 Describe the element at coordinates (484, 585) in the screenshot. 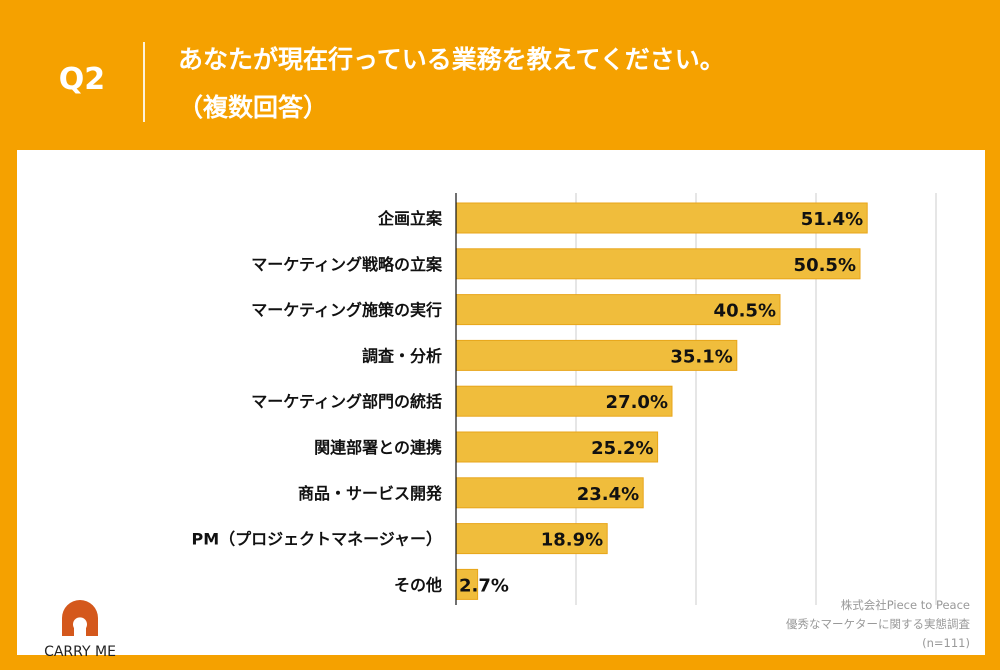

I see `data-label: 2.7%` at that location.